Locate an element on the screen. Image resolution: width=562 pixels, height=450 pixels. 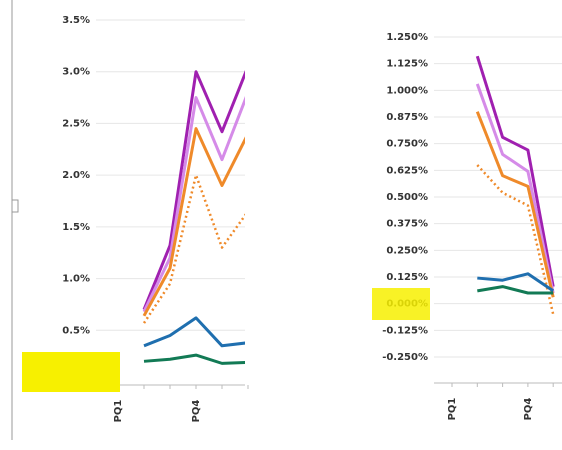
y-tick-label: 2.0% is located at coordinates (76, 175).